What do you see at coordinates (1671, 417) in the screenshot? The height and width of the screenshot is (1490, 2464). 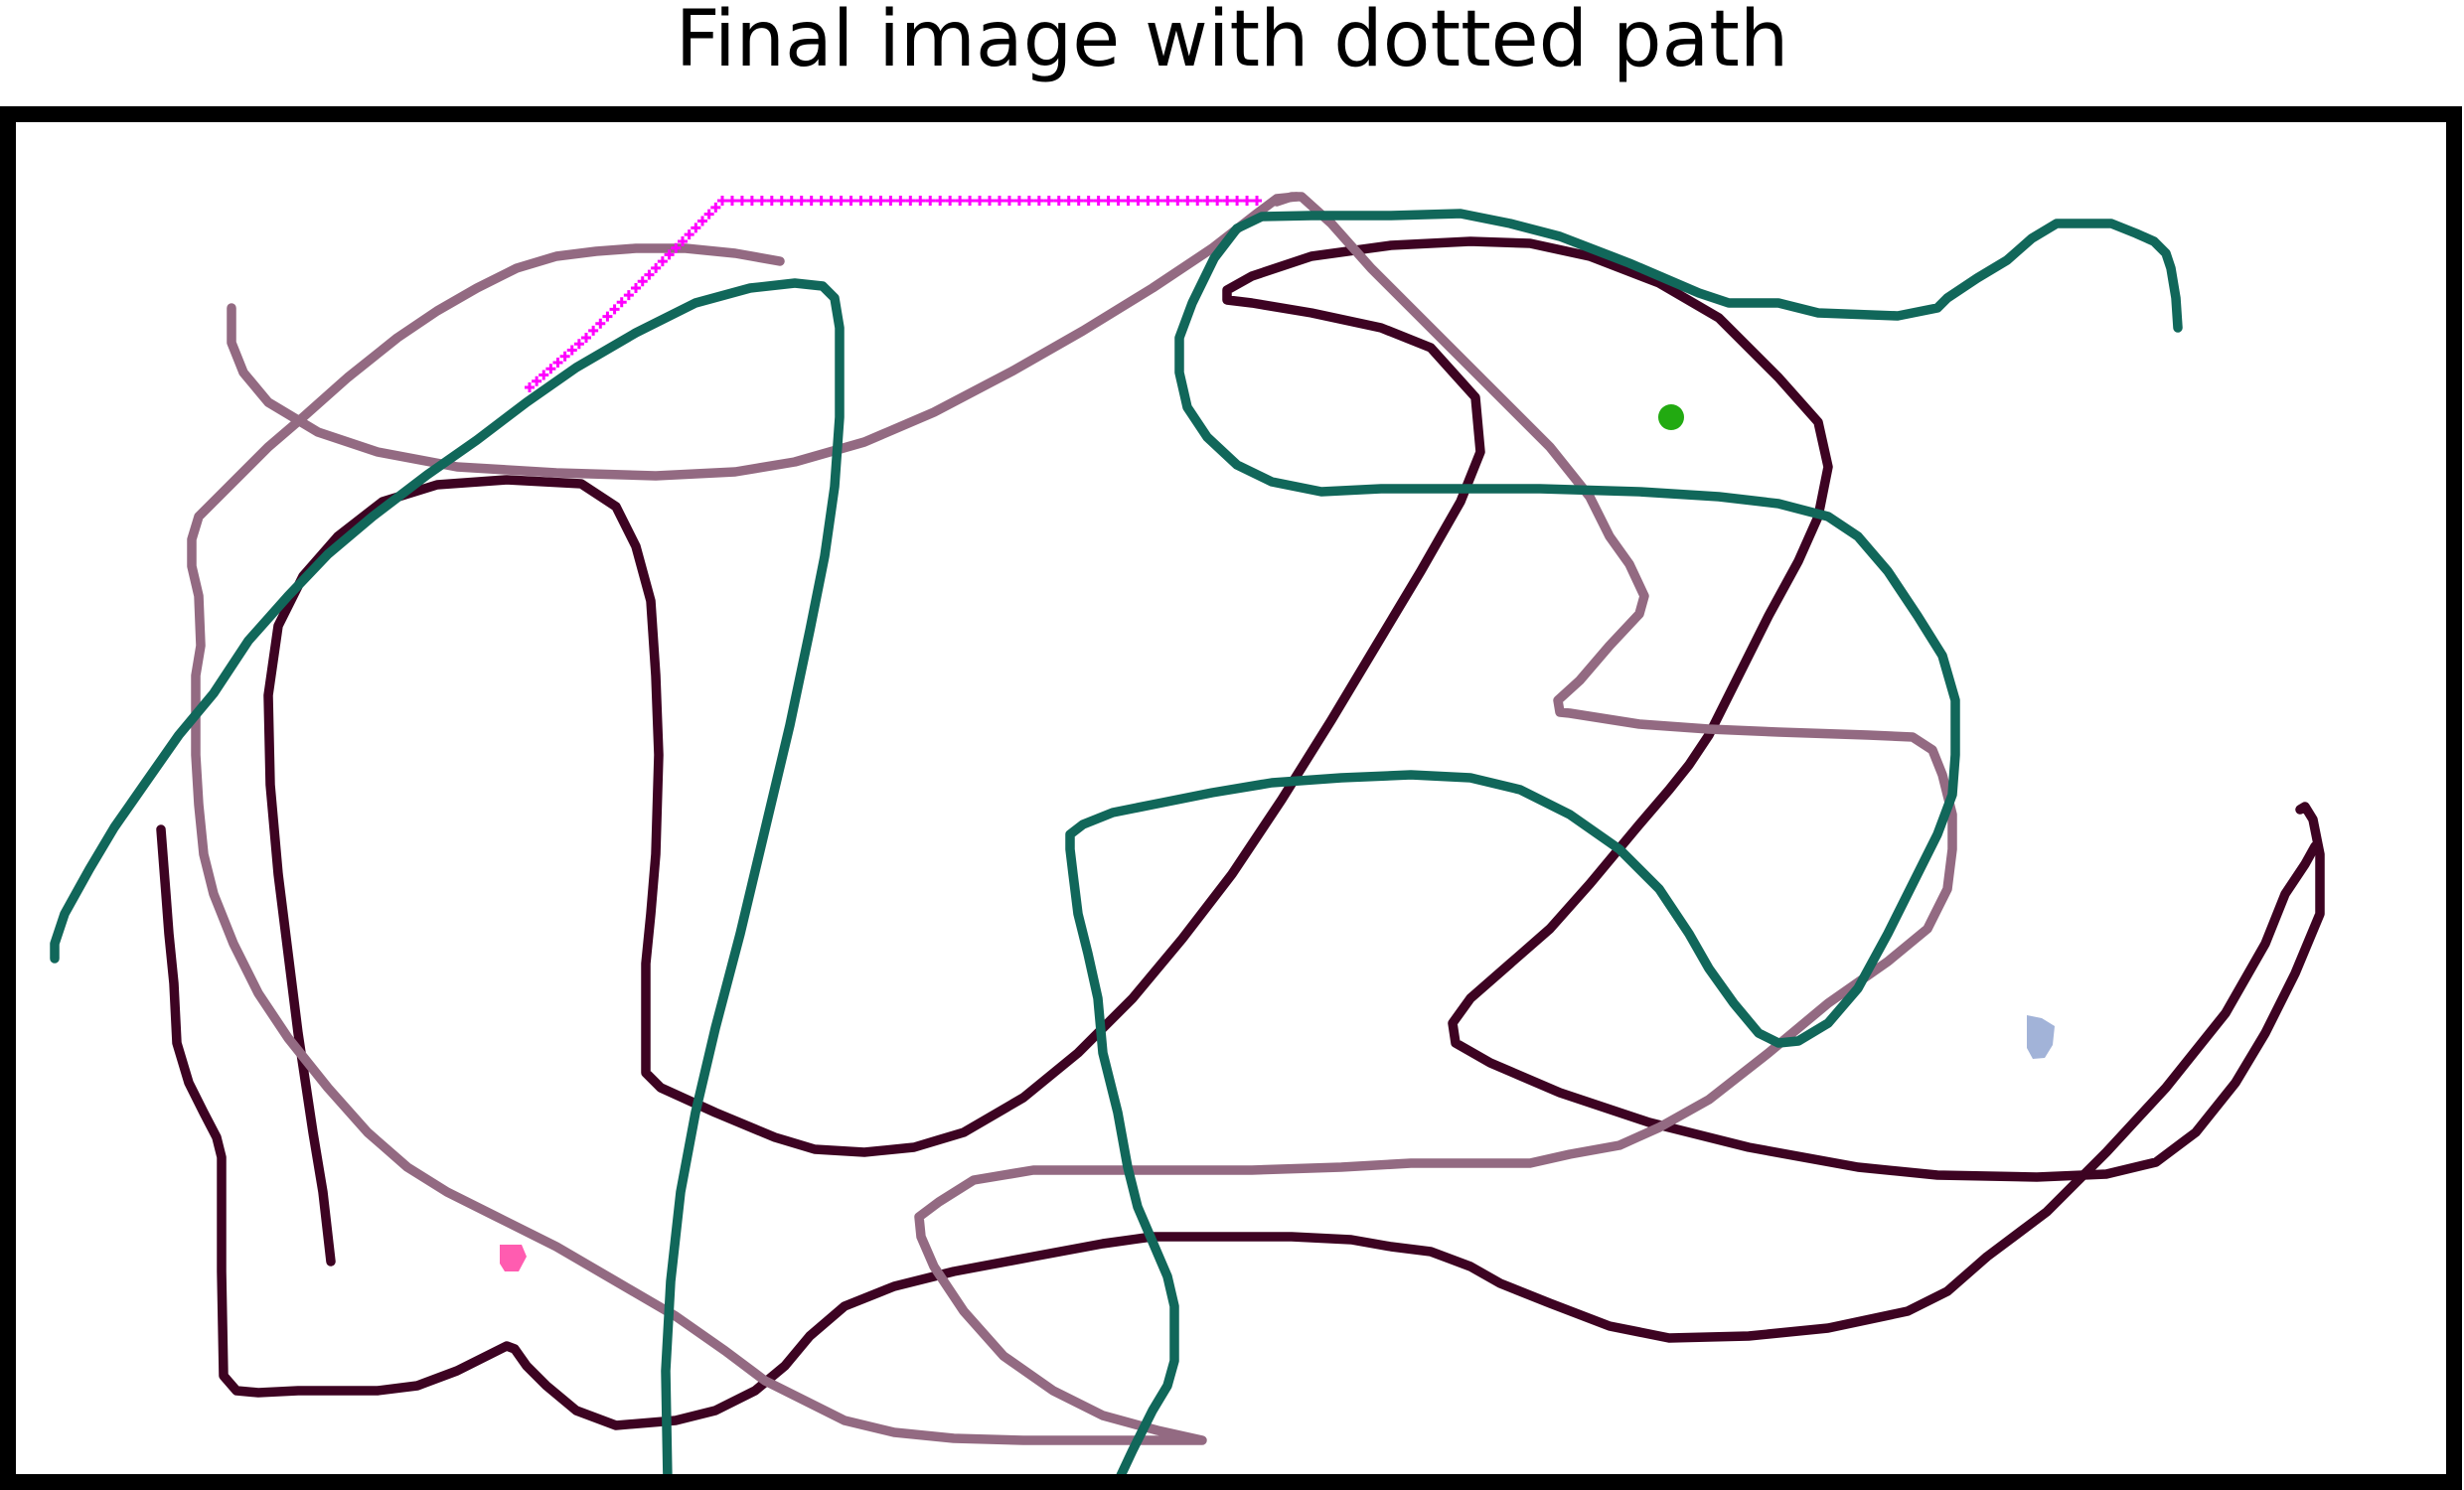 I see `green-dot` at bounding box center [1671, 417].